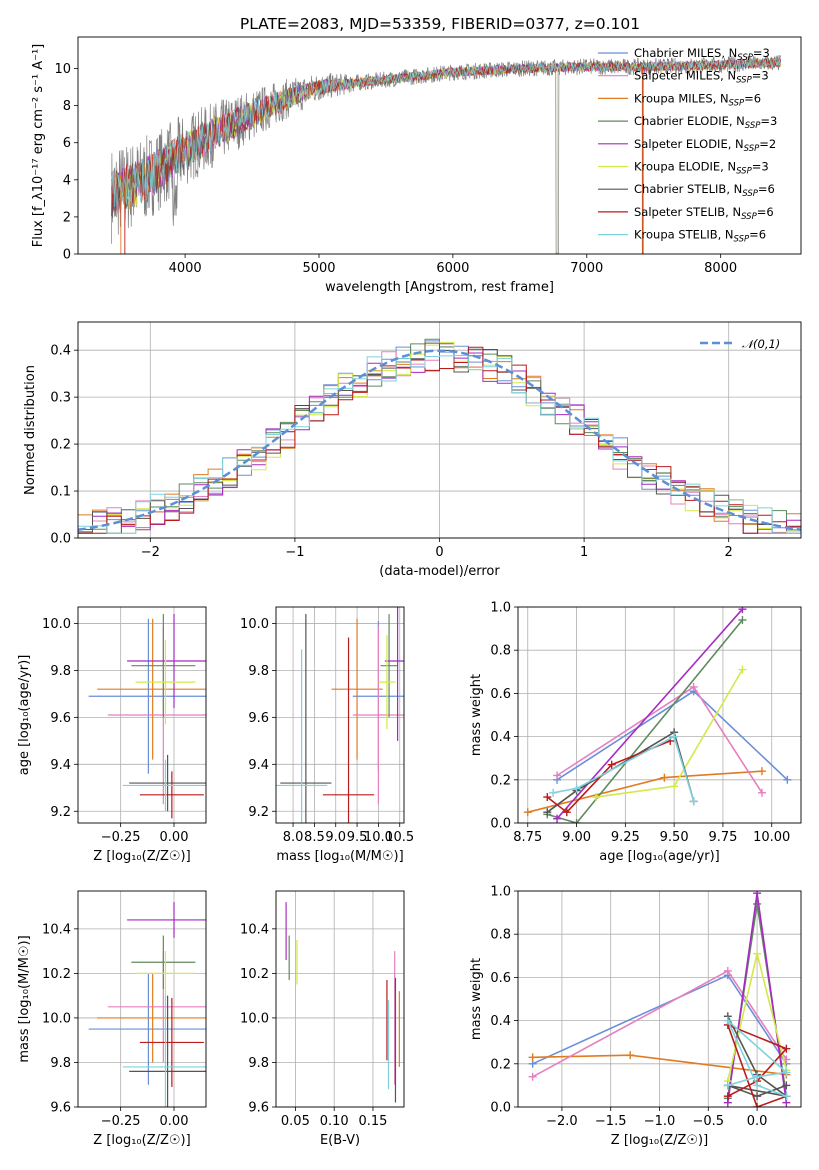 The height and width of the screenshot is (1170, 819). Describe the element at coordinates (701, 168) in the screenshot. I see `legend-label: Kroupa ELODIE, NSSP=3` at that location.